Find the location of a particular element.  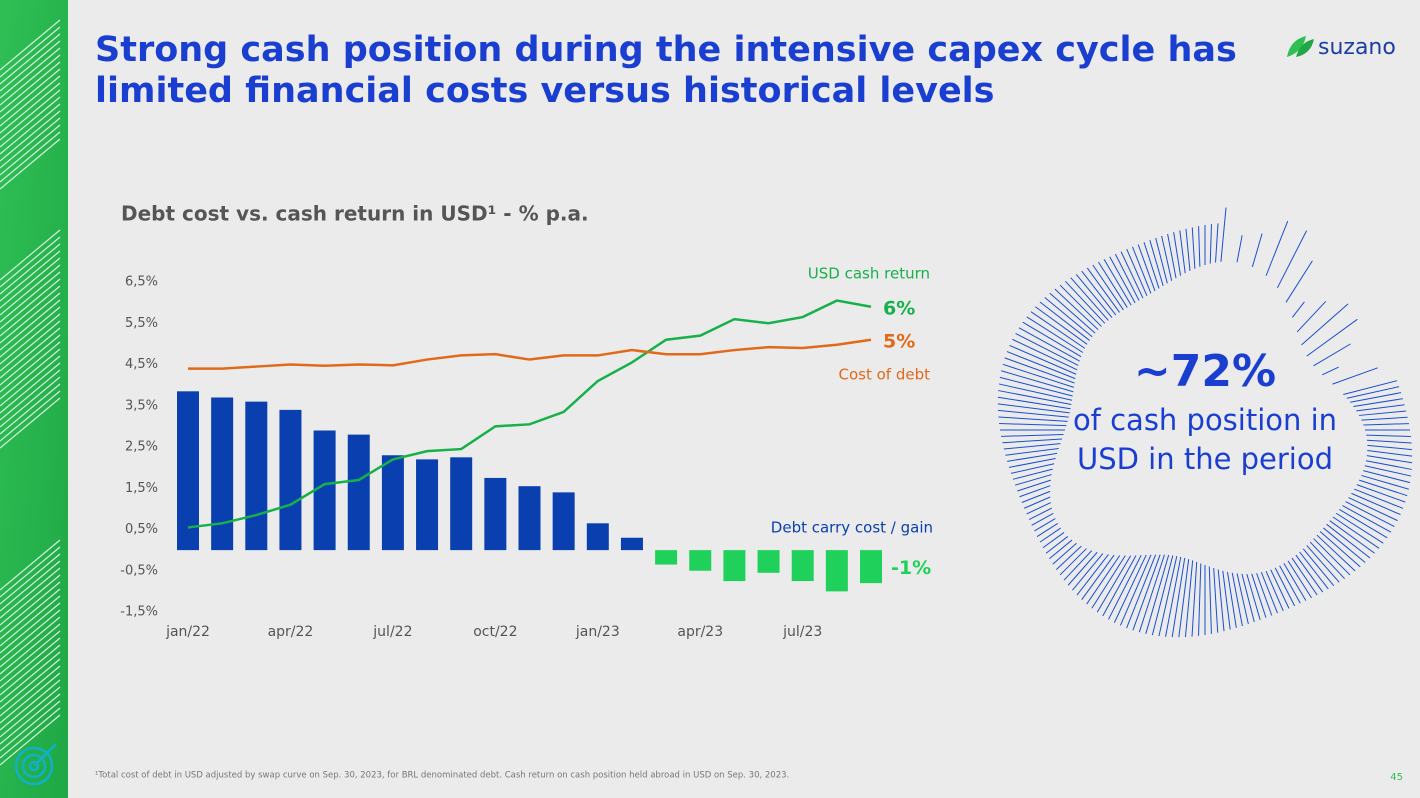

y-tick-label: -1,5% is located at coordinates (139, 612).